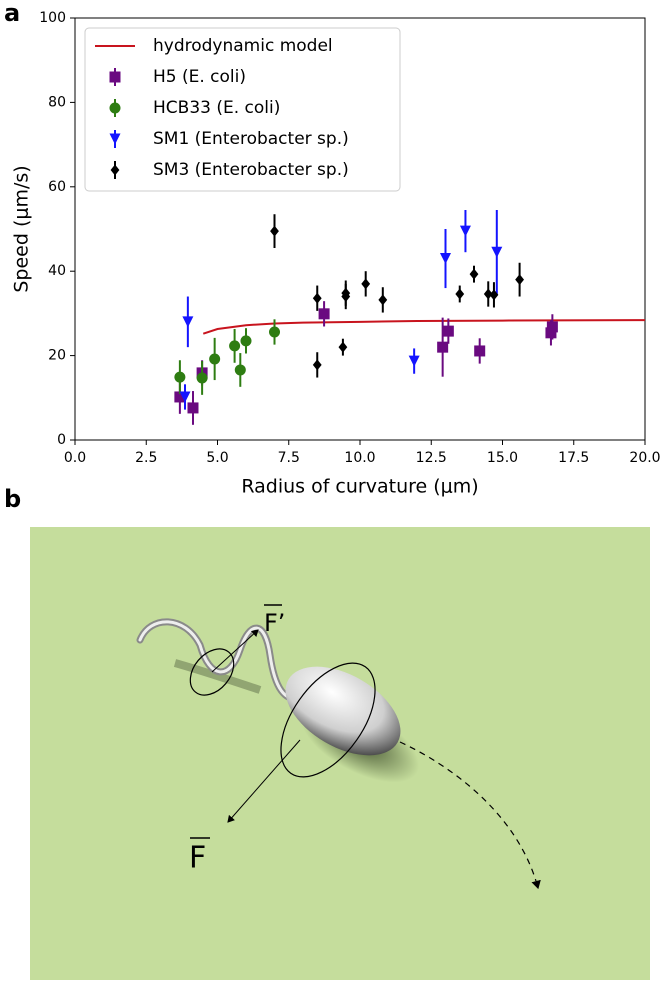 This screenshot has width=664, height=985. I want to click on x-tick-label: 10.0, so click(359, 458).